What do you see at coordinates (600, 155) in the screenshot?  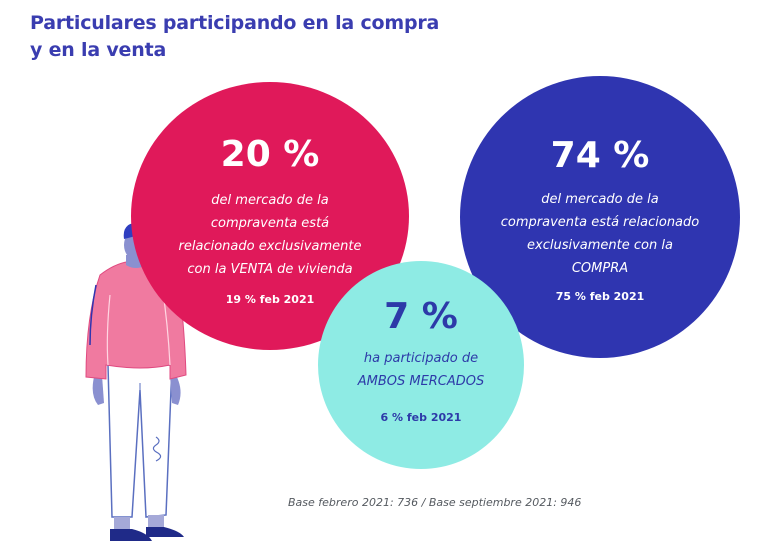 I see `stat-compra-percent: 74 %` at bounding box center [600, 155].